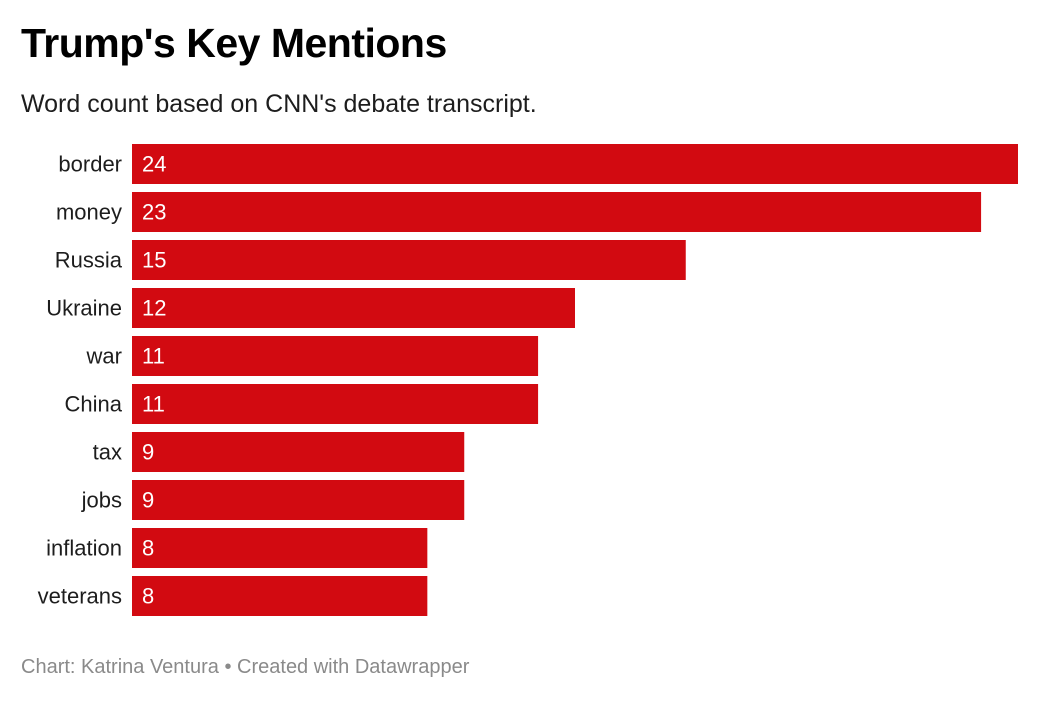 This screenshot has height=702, width=1040. I want to click on bar-row: China 11, so click(302, 404).